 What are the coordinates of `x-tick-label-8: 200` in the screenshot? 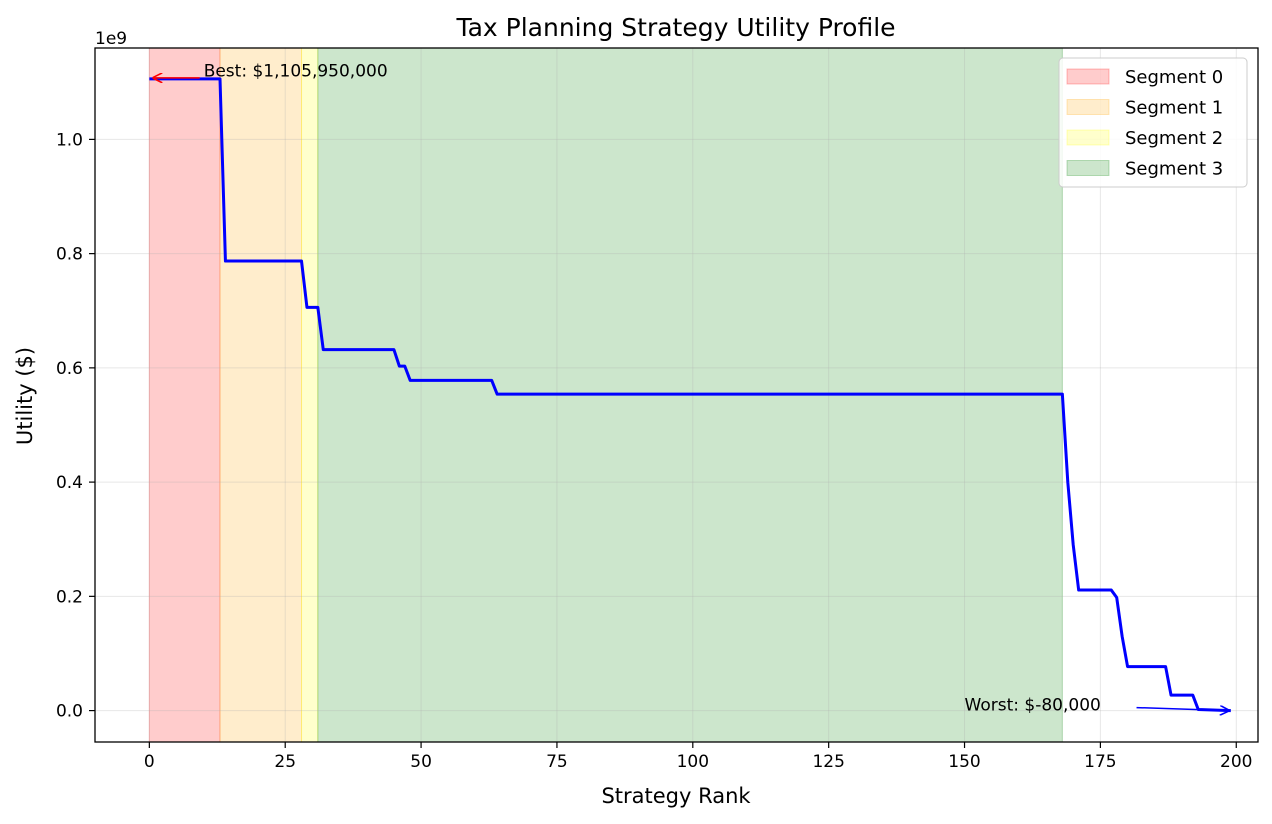 It's located at (1236, 762).